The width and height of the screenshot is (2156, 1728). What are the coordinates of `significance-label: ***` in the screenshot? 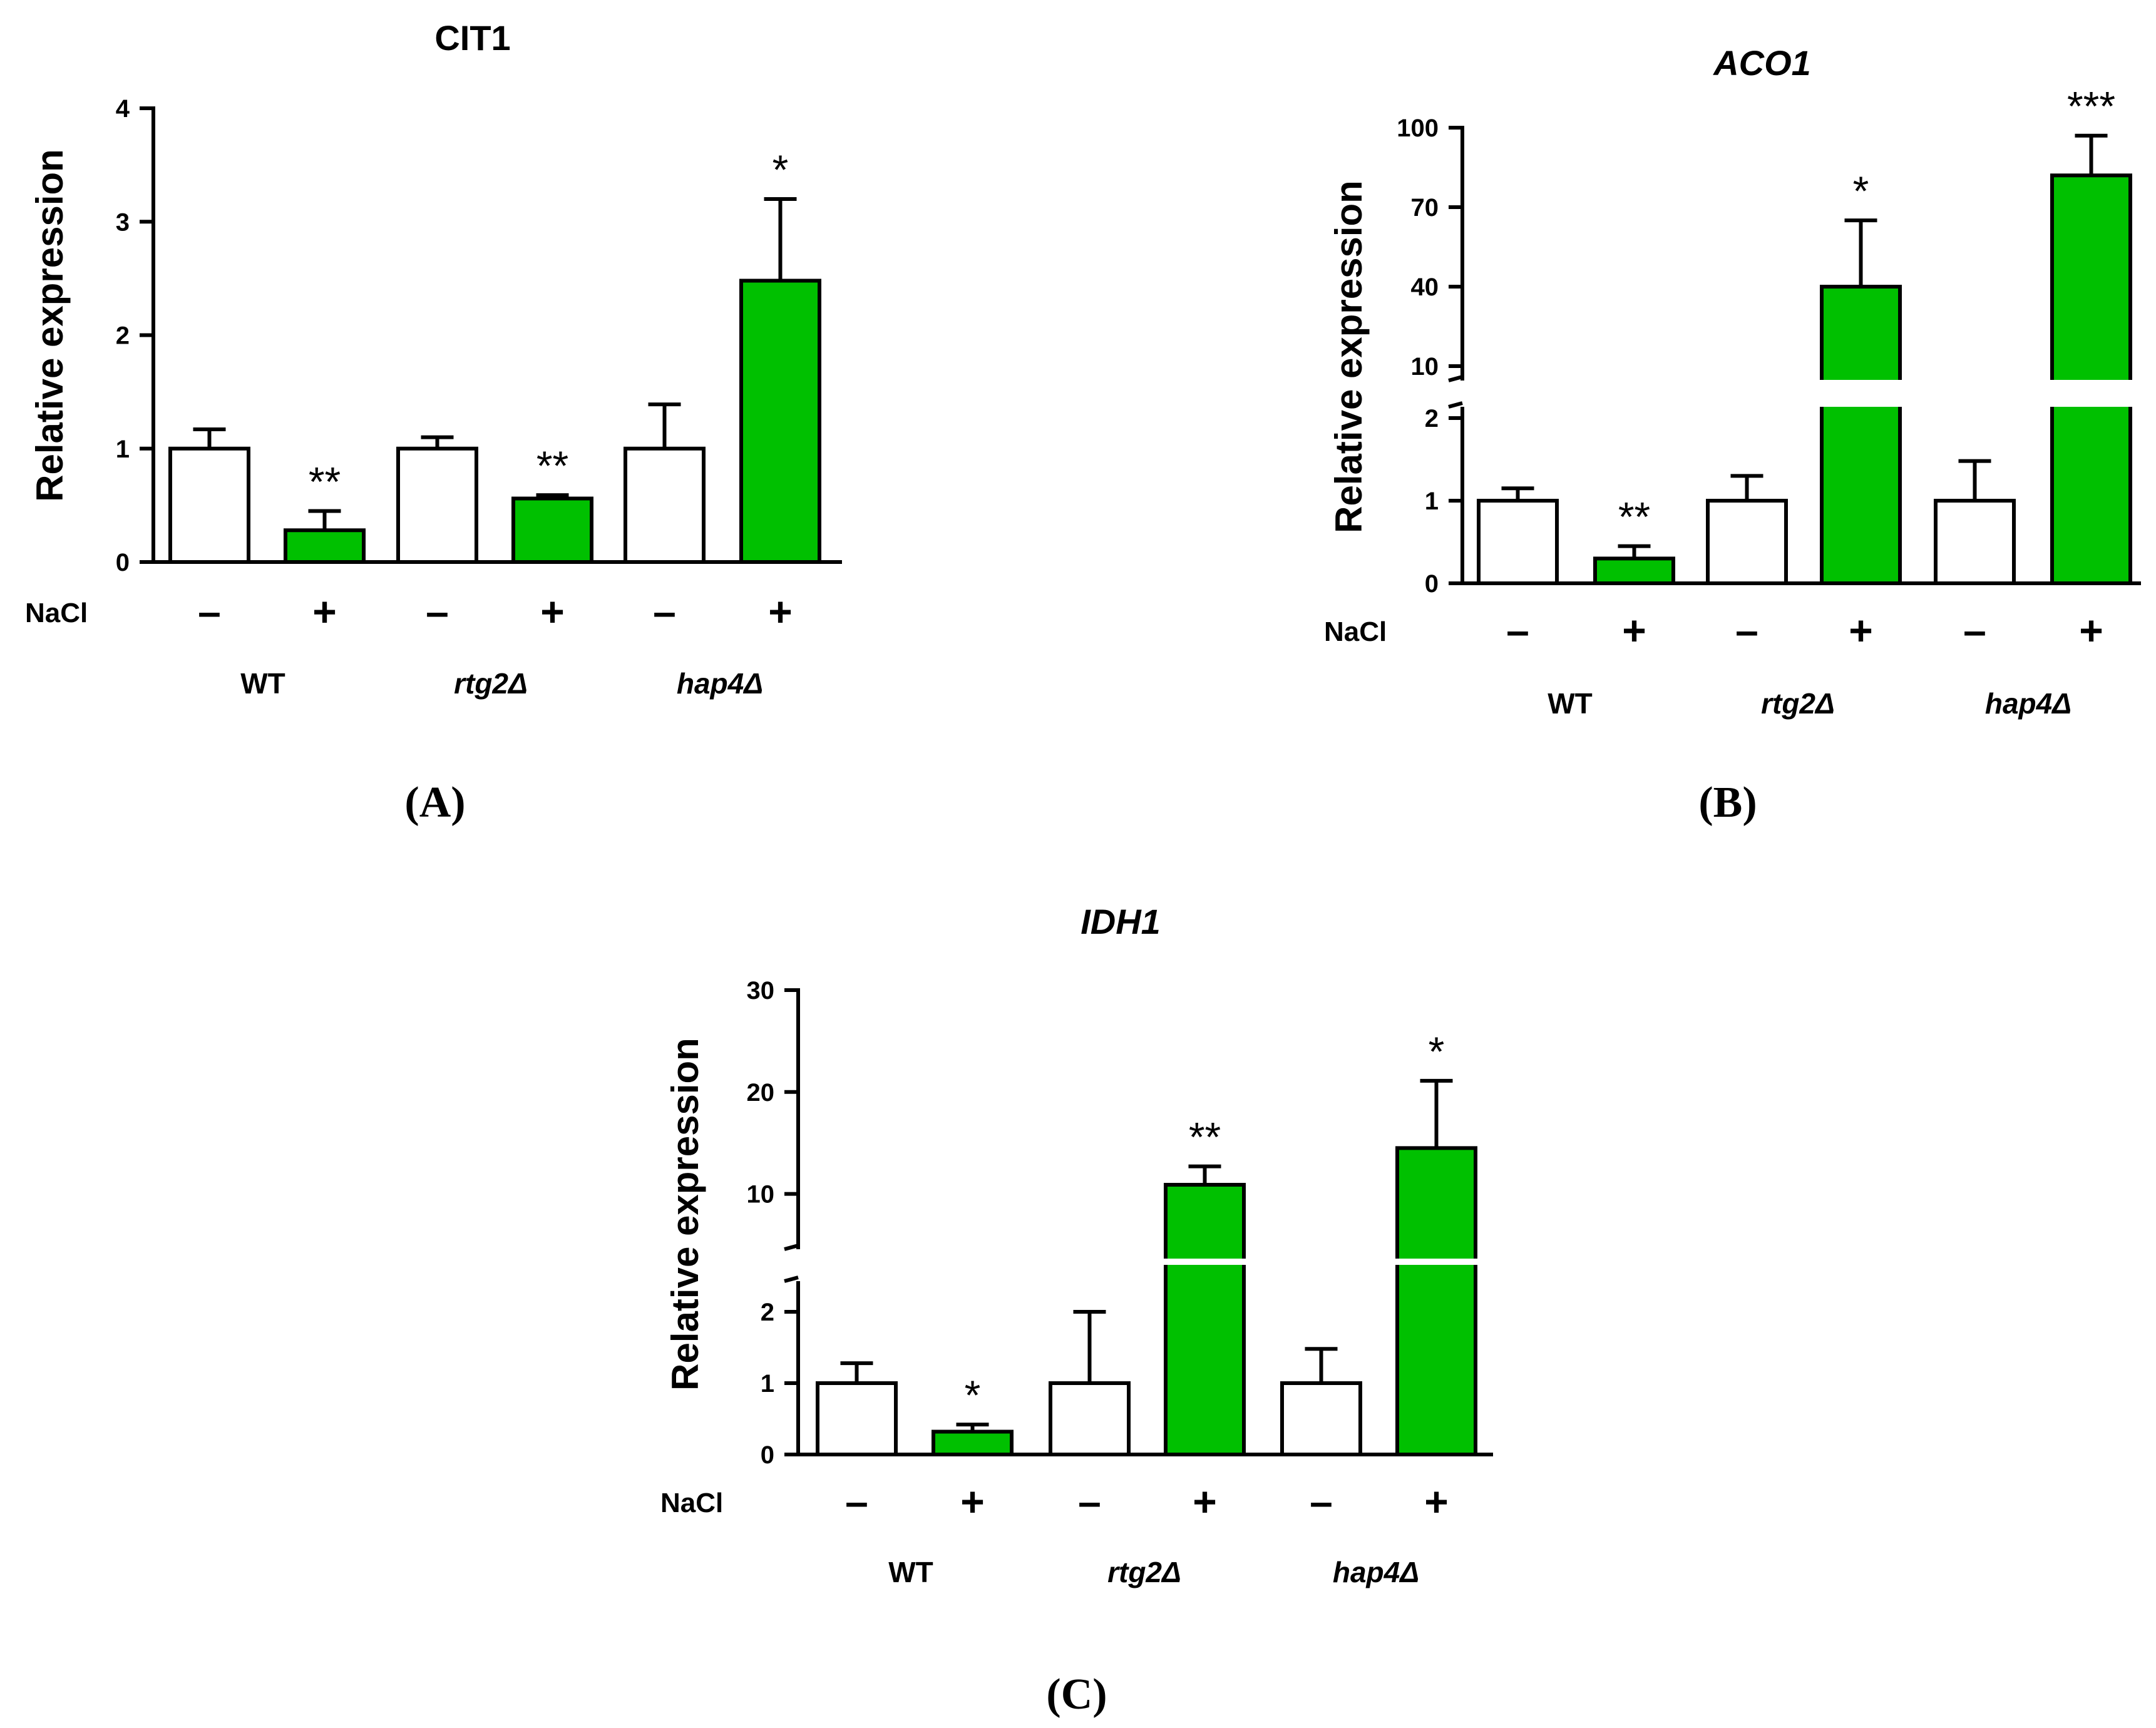 It's located at (2091, 106).